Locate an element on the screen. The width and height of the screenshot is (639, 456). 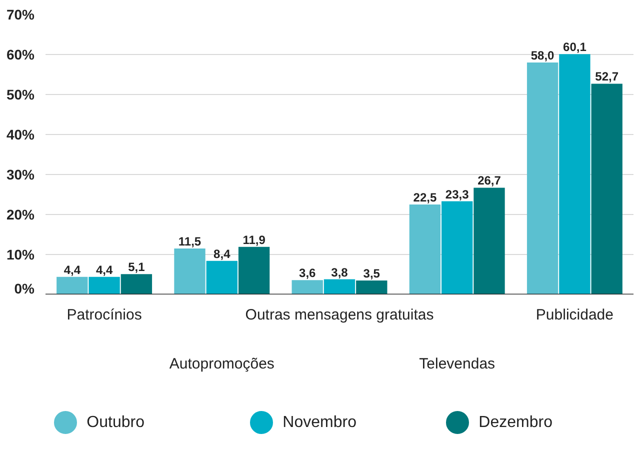
data-label: 52,7 is located at coordinates (607, 77).